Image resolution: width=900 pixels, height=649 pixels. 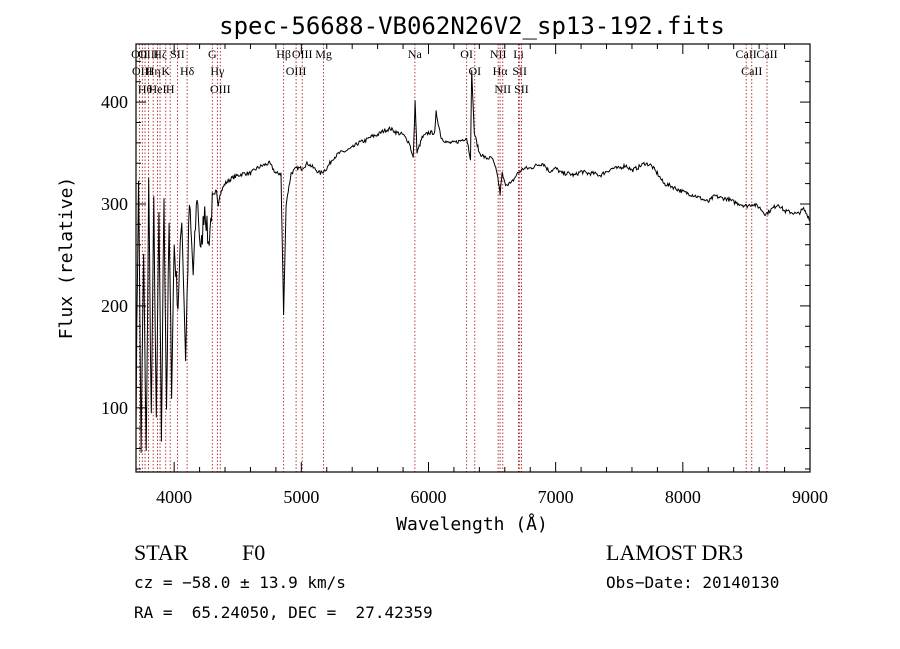 I want to click on y-tick-label: 300, so click(x=114, y=204).